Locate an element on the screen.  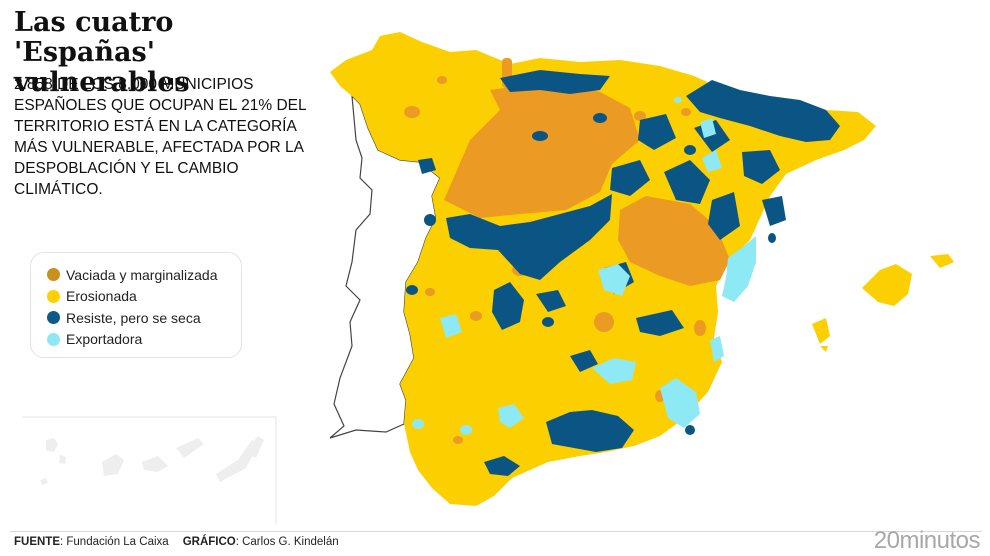
graphic-value: : Carlos G. Kindelán is located at coordinates (287, 542).